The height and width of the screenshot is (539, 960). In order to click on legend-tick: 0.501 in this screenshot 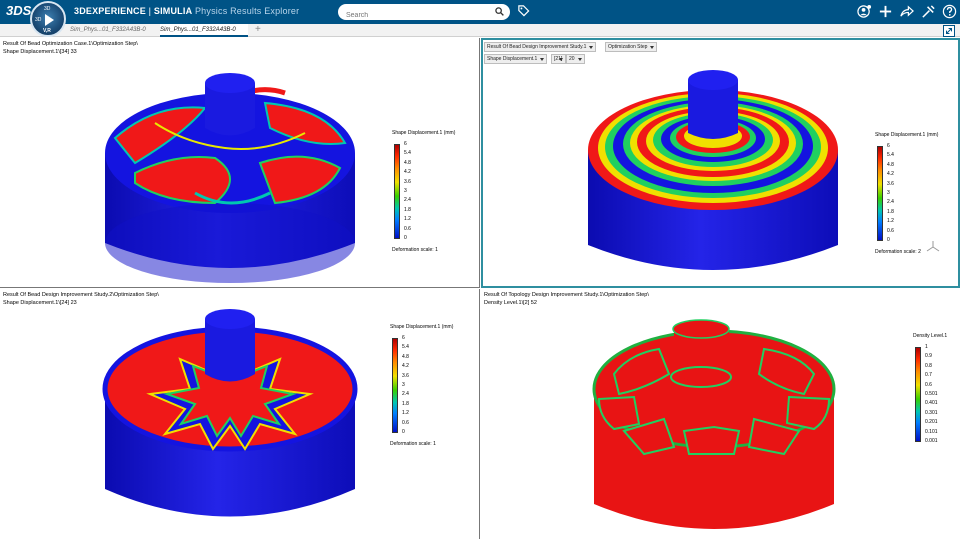, I will do `click(931, 394)`.